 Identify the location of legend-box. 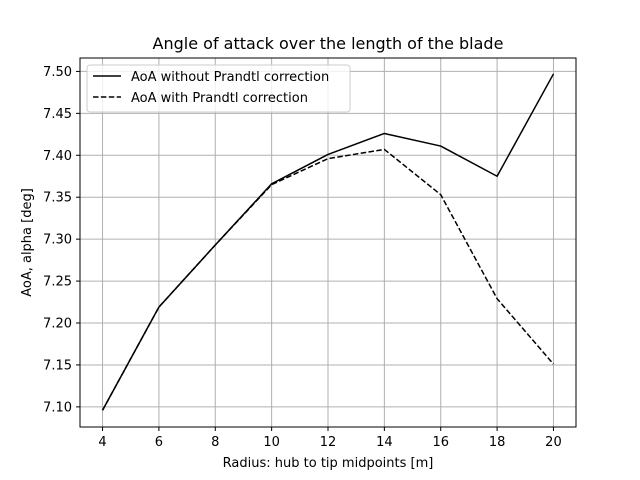
(218, 88).